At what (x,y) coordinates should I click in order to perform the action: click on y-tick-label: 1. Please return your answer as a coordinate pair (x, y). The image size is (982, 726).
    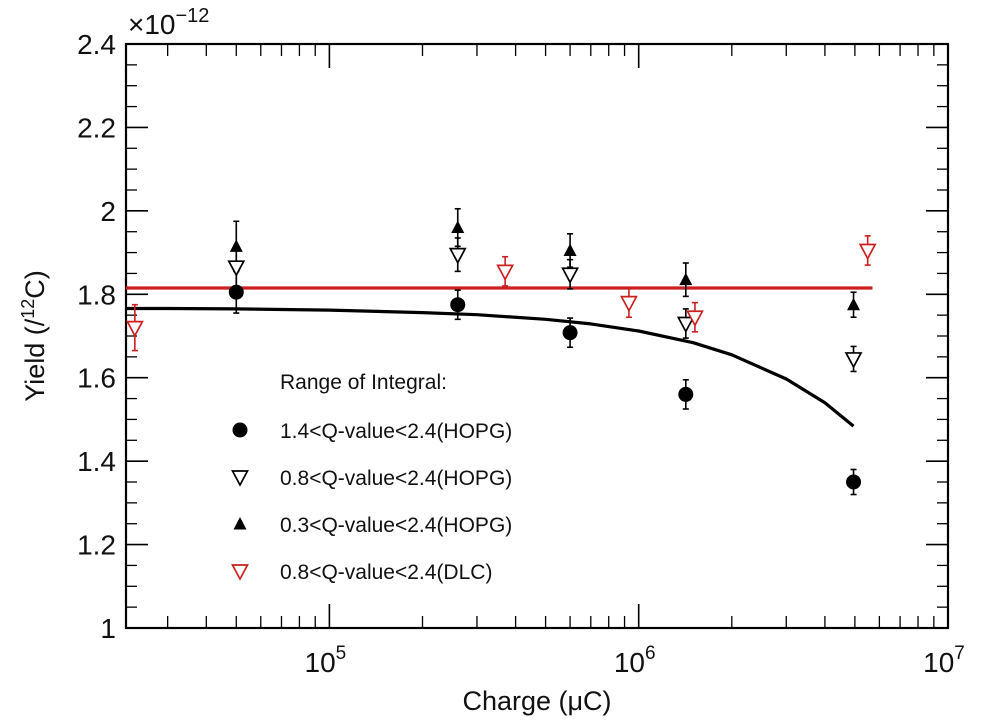
    Looking at the image, I should click on (108, 628).